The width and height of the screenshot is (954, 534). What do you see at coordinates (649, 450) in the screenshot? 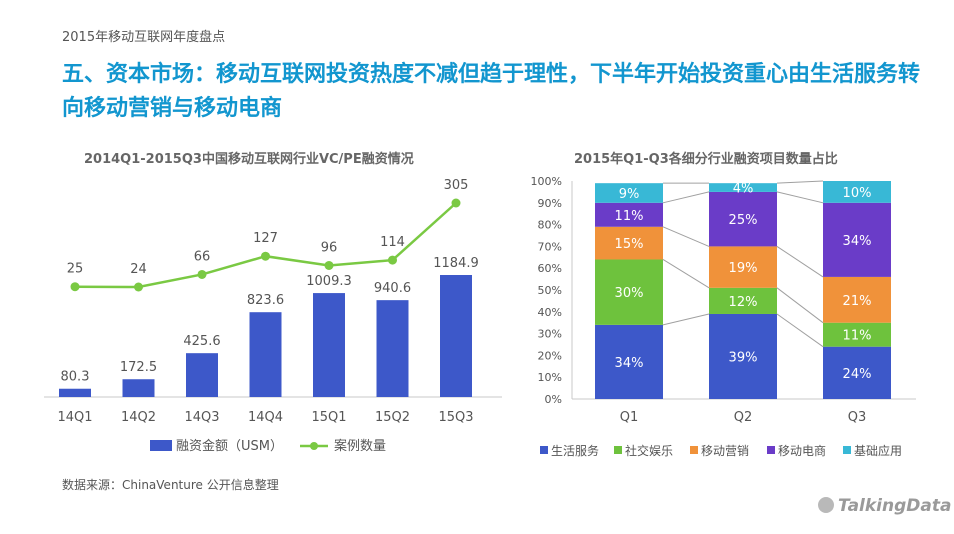
I see `legend-label-segment: 社交娱乐` at bounding box center [649, 450].